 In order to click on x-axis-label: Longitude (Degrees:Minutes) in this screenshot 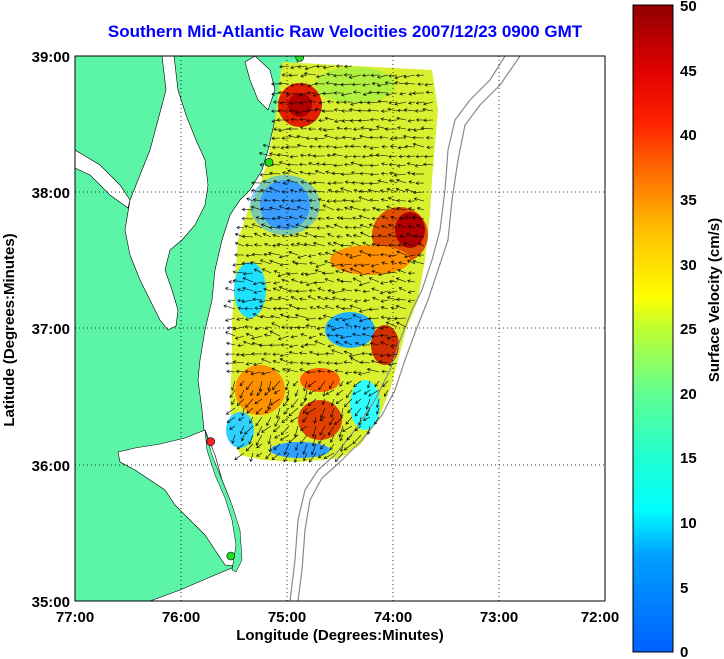, I will do `click(340, 635)`.